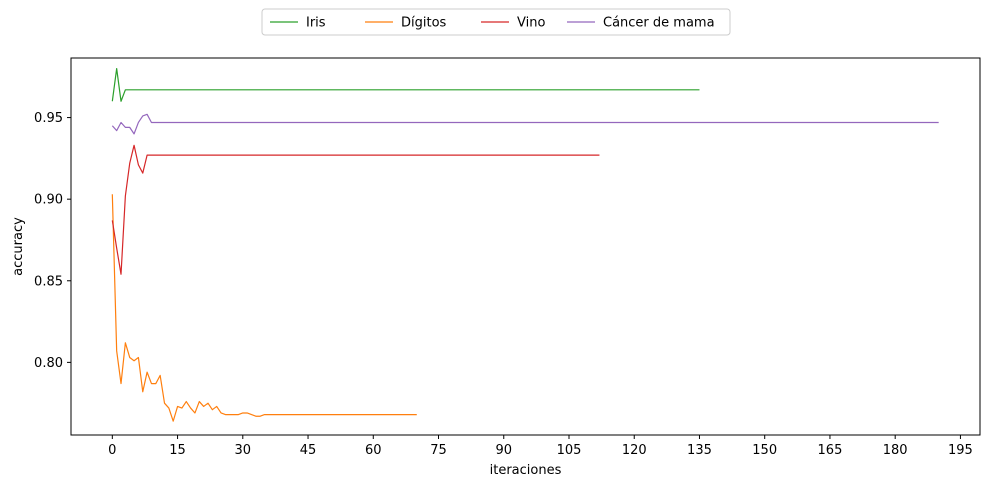 This screenshot has width=990, height=487. I want to click on x-tick-label: 15, so click(177, 450).